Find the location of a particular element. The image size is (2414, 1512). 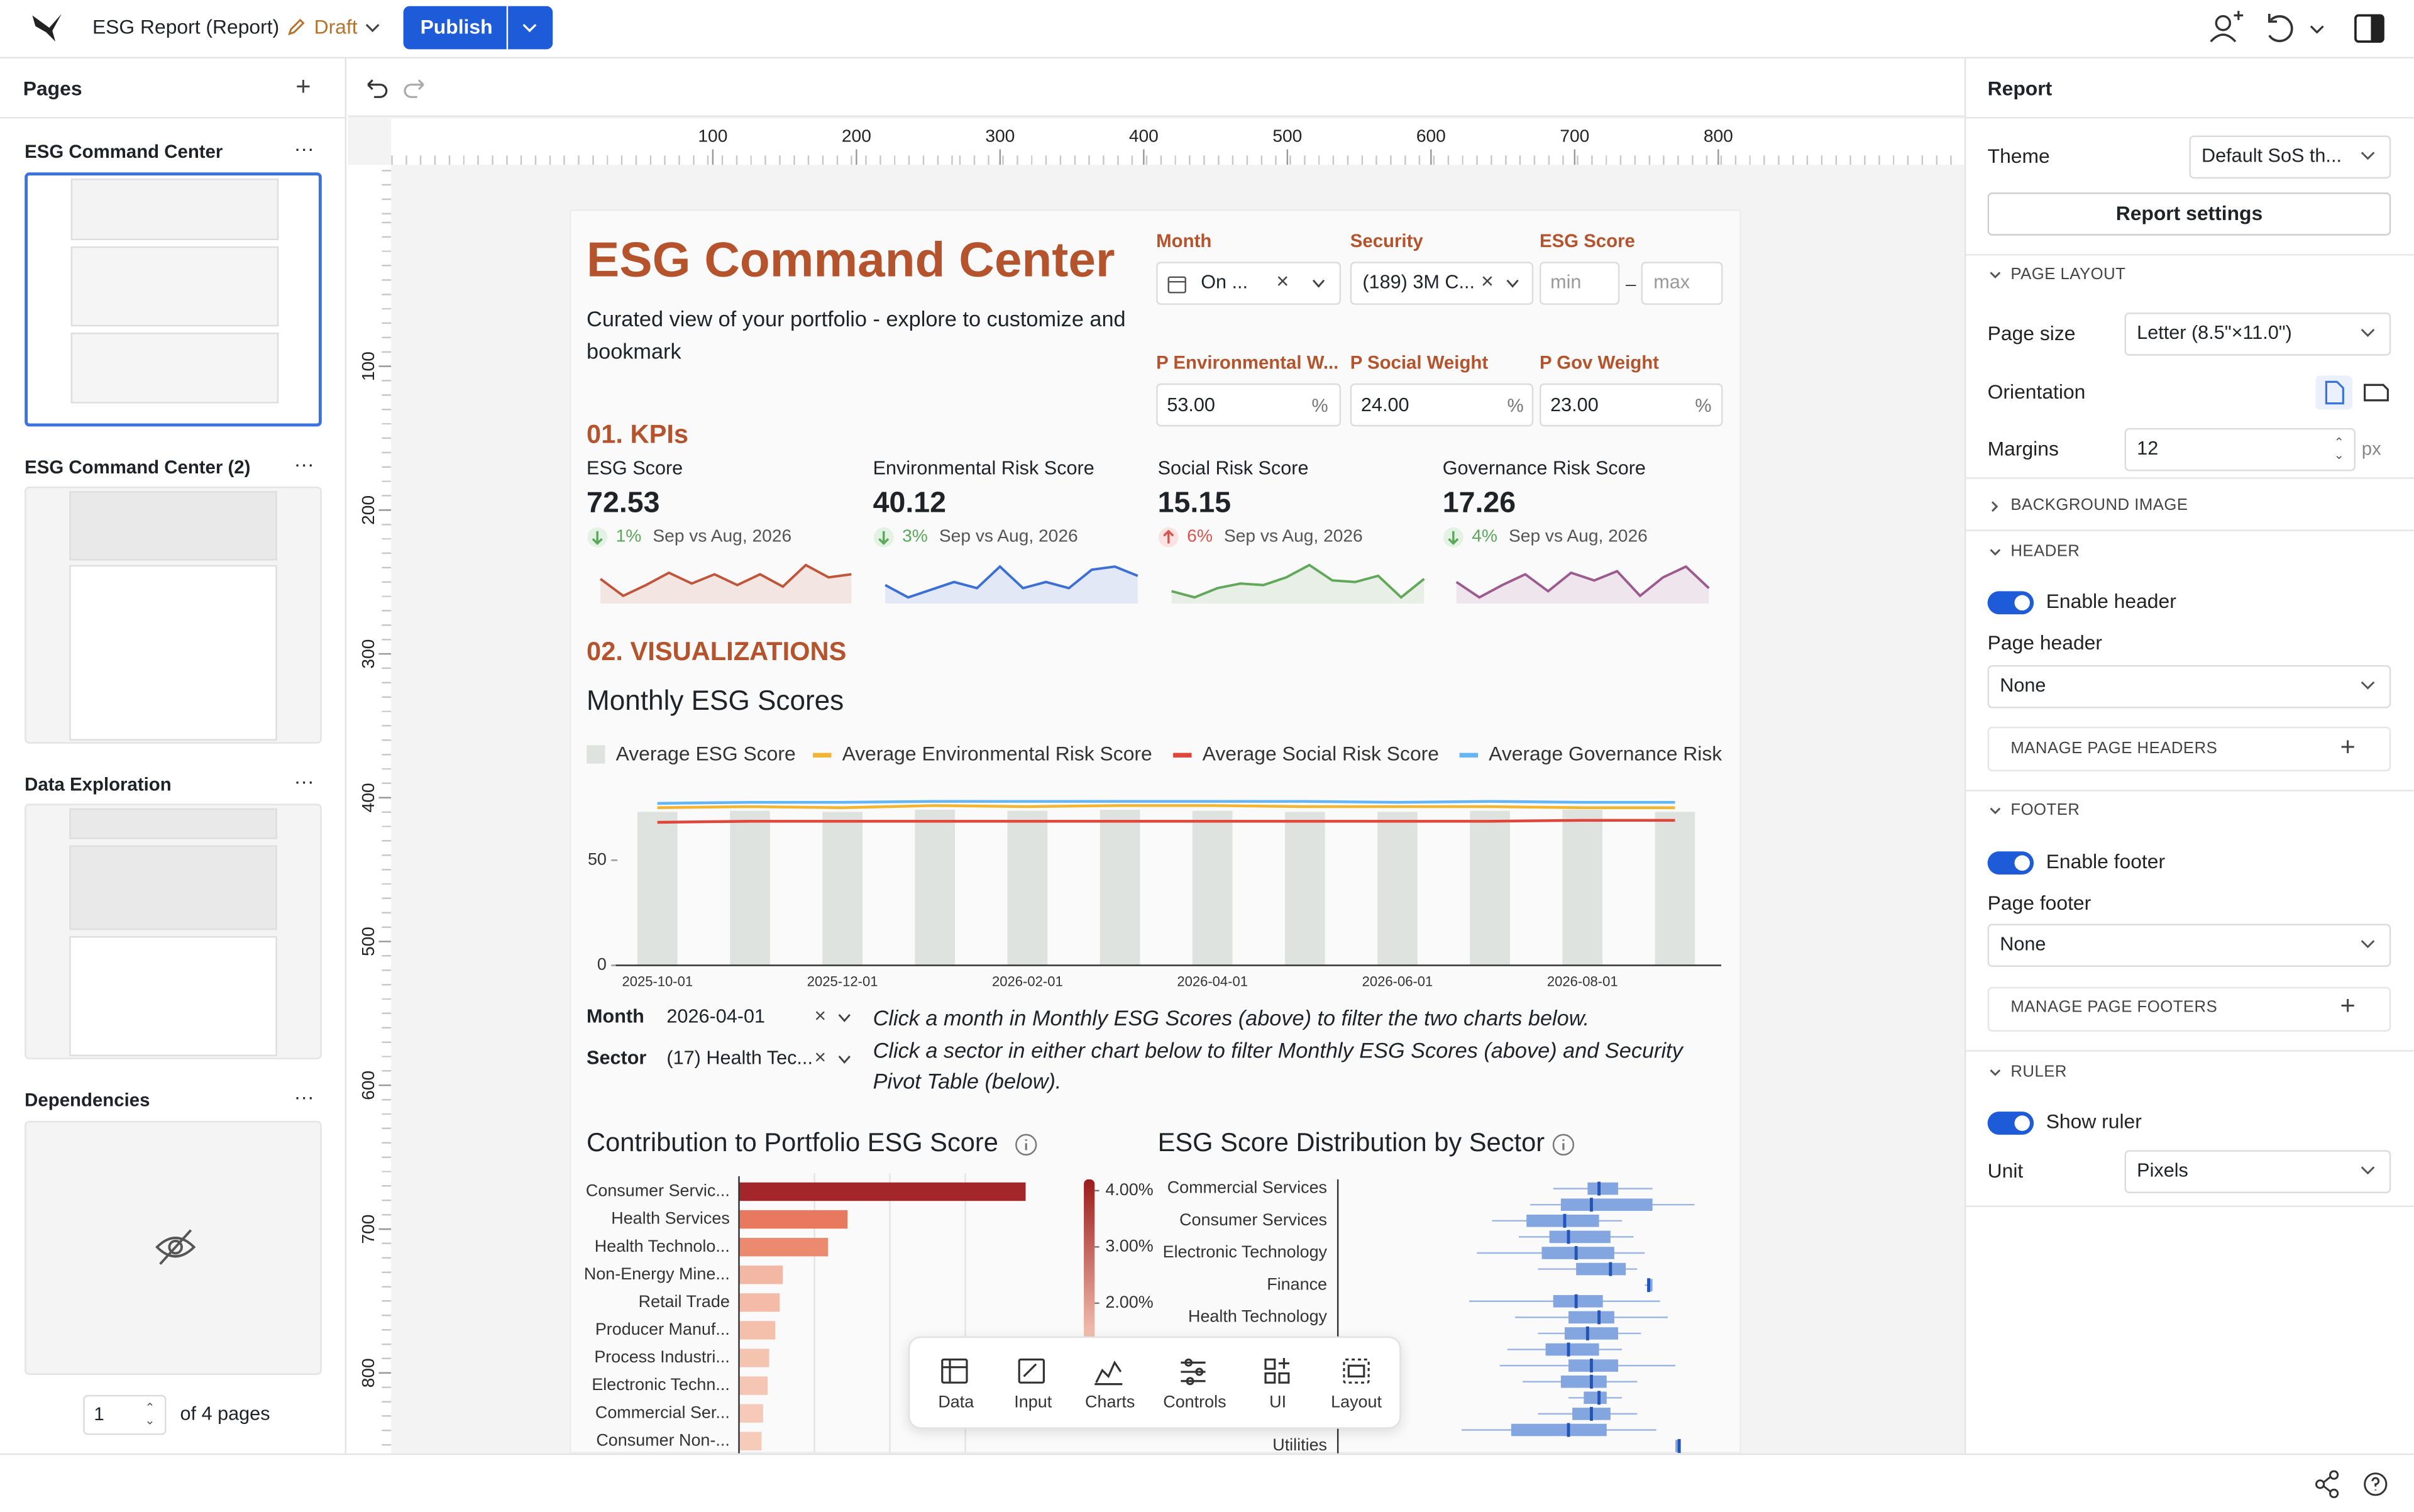

min-placeholder: min is located at coordinates (1566, 282).